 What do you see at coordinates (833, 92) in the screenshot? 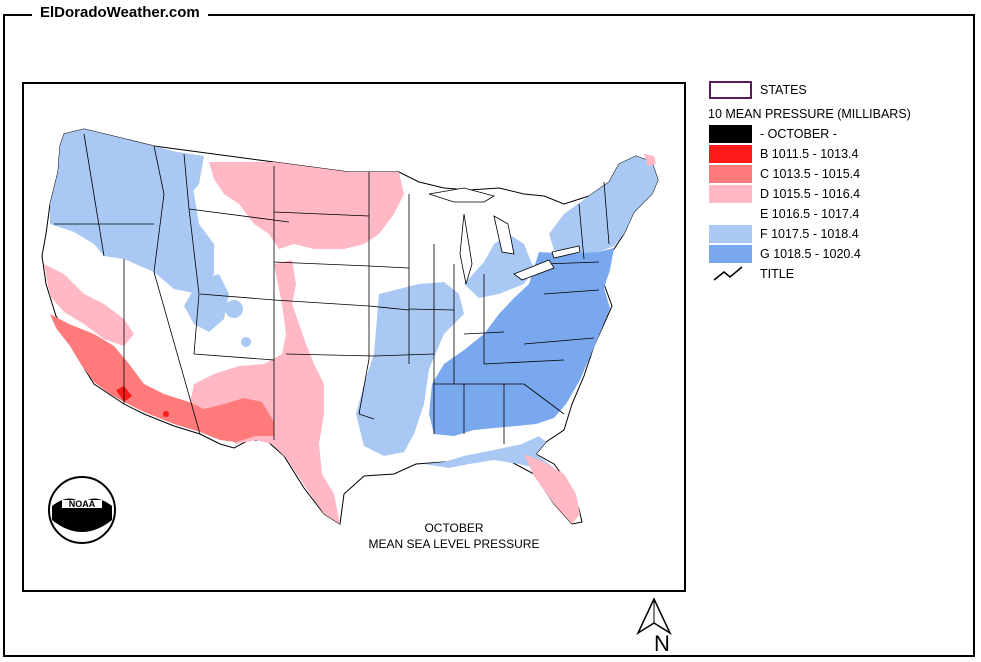
I see `legend-states-row: STATES` at bounding box center [833, 92].